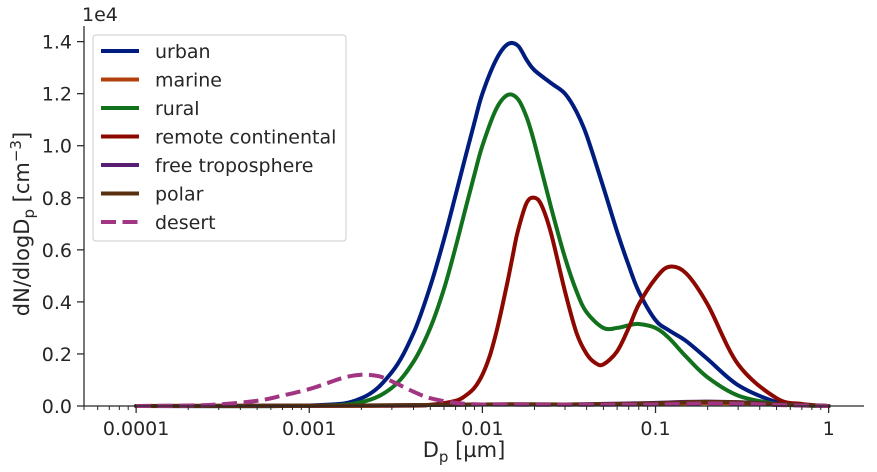 The height and width of the screenshot is (472, 877). I want to click on series-line-desert, so click(482, 390).